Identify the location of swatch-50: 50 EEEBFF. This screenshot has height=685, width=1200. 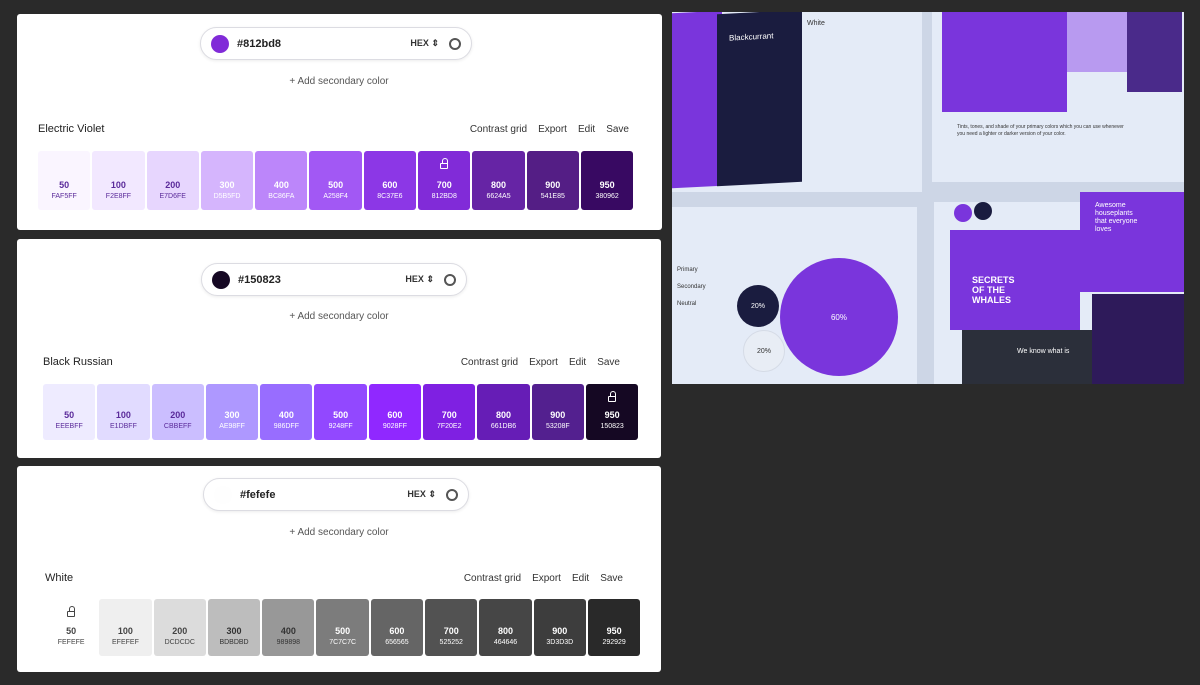
(69, 412).